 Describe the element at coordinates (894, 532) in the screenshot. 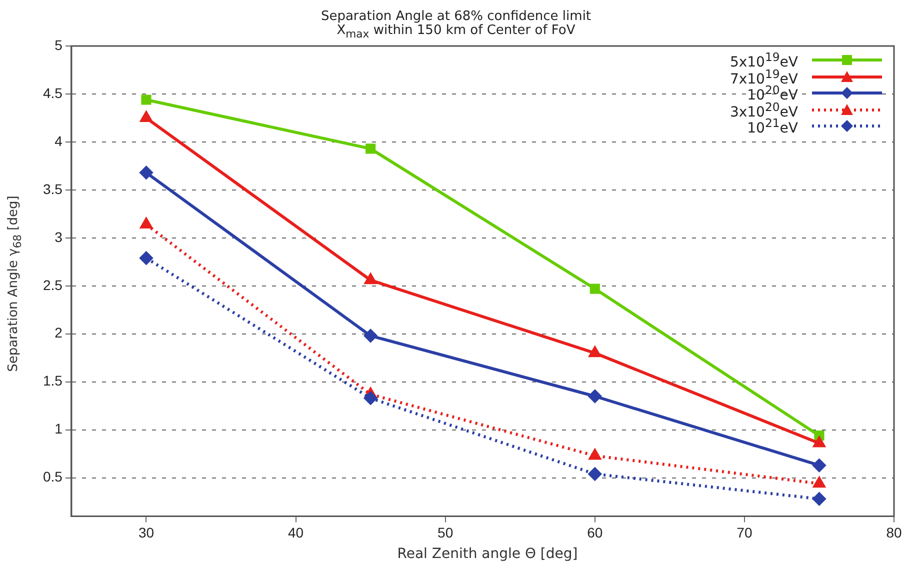

I see `x-tick-label: 80` at that location.